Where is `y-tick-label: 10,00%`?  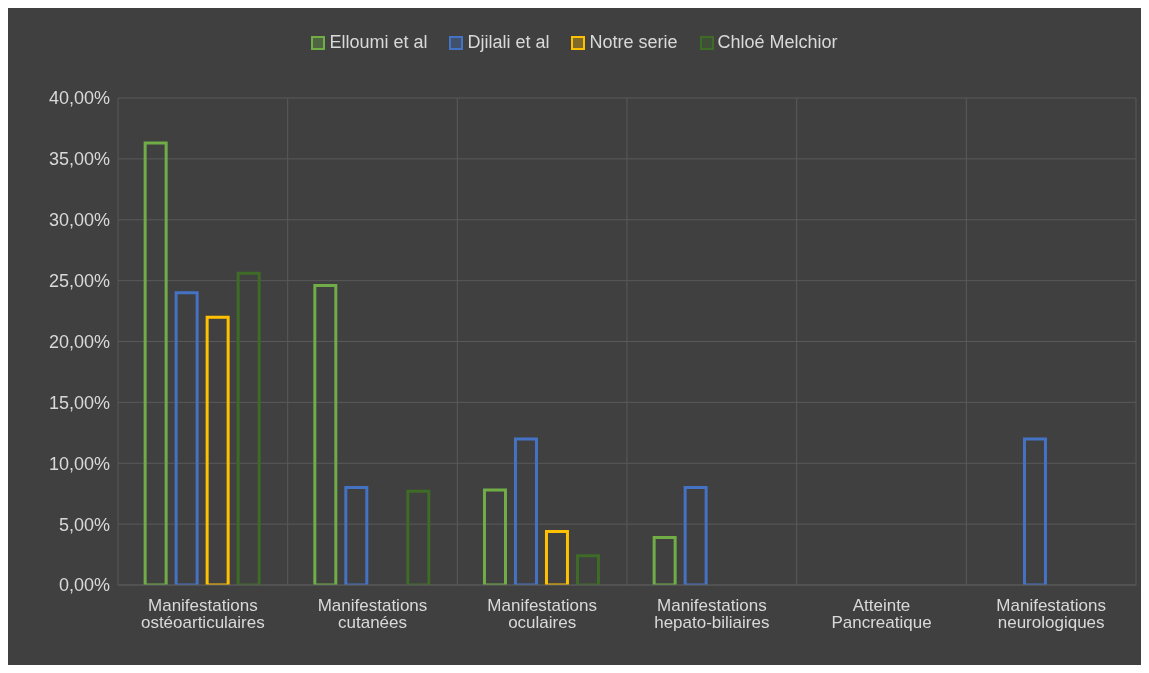 y-tick-label: 10,00% is located at coordinates (79, 463).